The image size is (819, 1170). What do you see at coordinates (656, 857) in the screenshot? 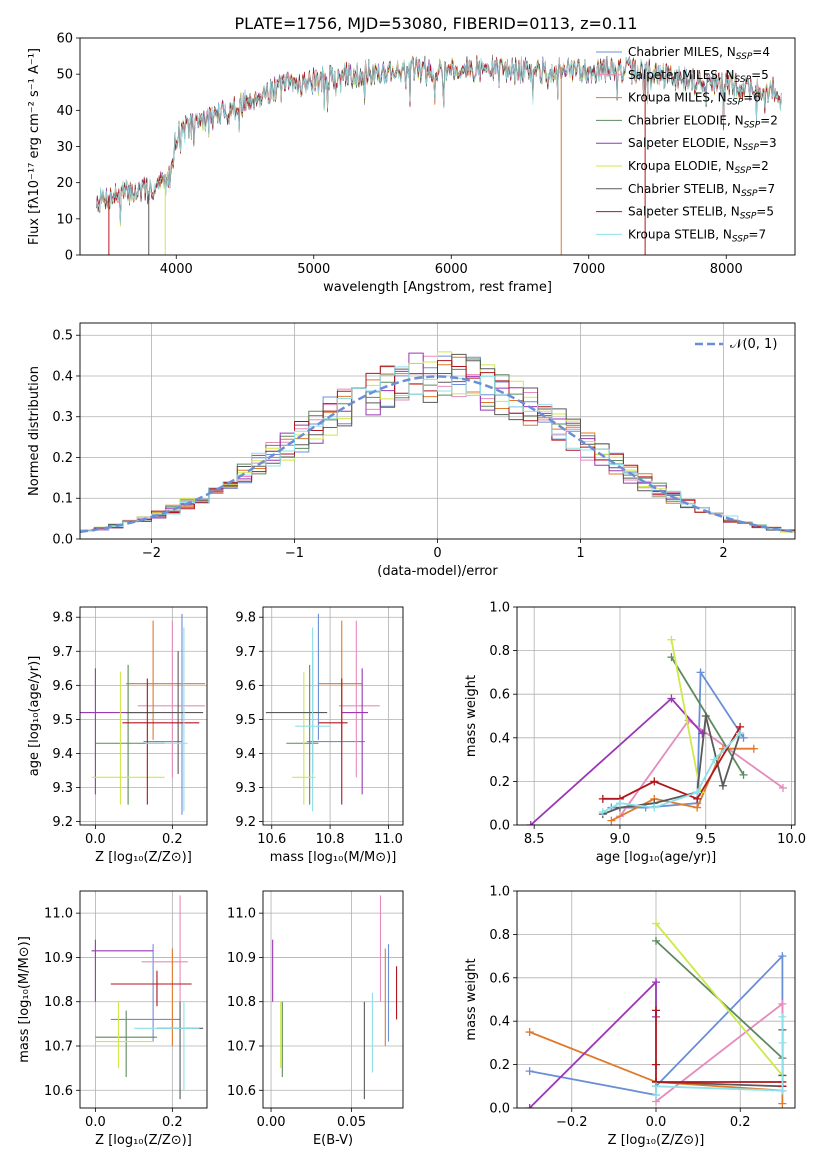
I see `x-axis-label: age [log₁₀(age/yr)]` at bounding box center [656, 857].